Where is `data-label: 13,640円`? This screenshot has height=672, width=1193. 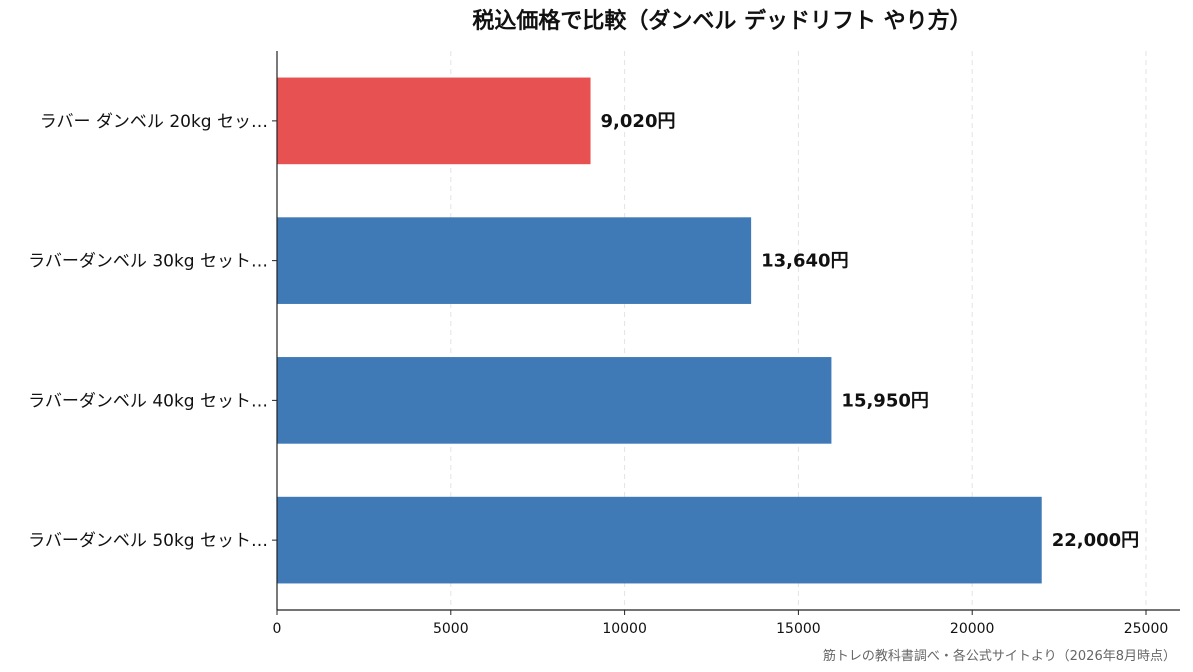 data-label: 13,640円 is located at coordinates (804, 261).